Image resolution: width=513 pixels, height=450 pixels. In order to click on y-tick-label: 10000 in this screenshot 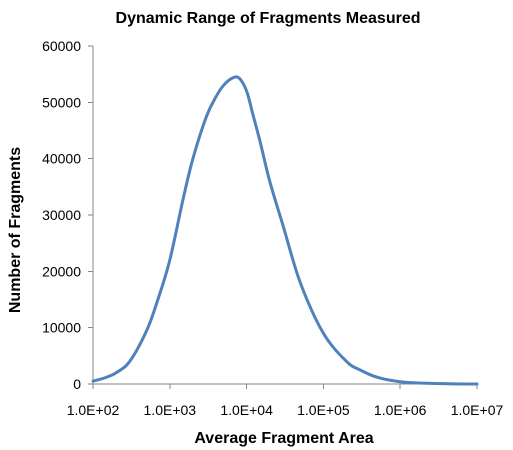, I will do `click(61, 328)`.